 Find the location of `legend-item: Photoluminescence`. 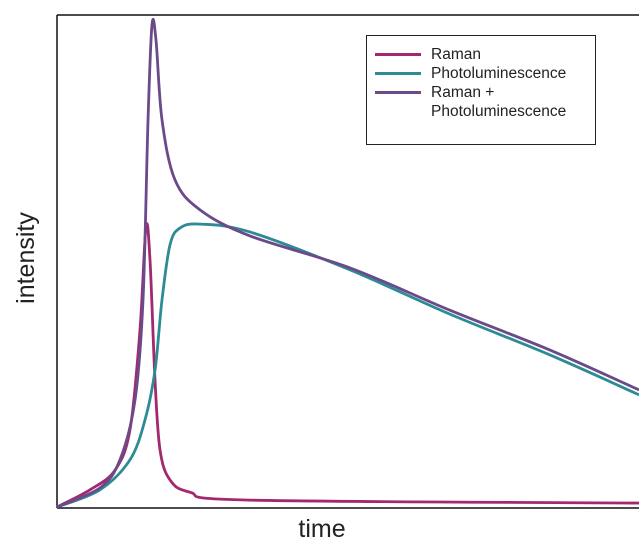

legend-item: Photoluminescence is located at coordinates (483, 73).